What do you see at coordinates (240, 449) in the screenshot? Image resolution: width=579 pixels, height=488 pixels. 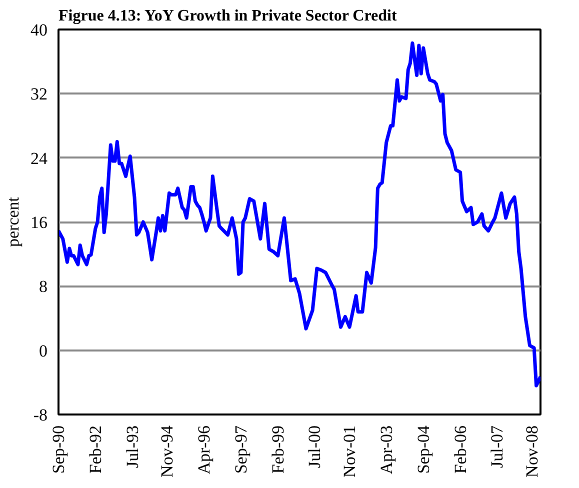 I see `x-tick-label: Sep-97` at bounding box center [240, 449].